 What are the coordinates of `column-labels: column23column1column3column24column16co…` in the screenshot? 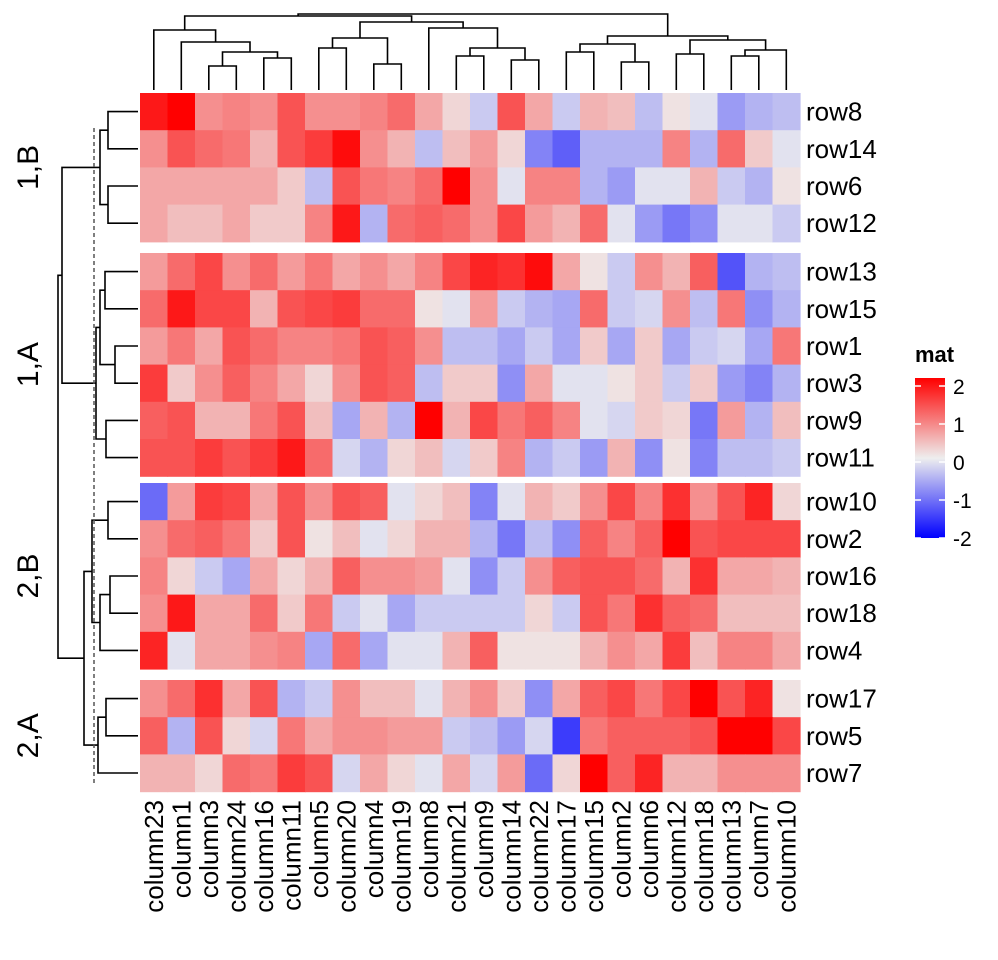 It's located at (470, 856).